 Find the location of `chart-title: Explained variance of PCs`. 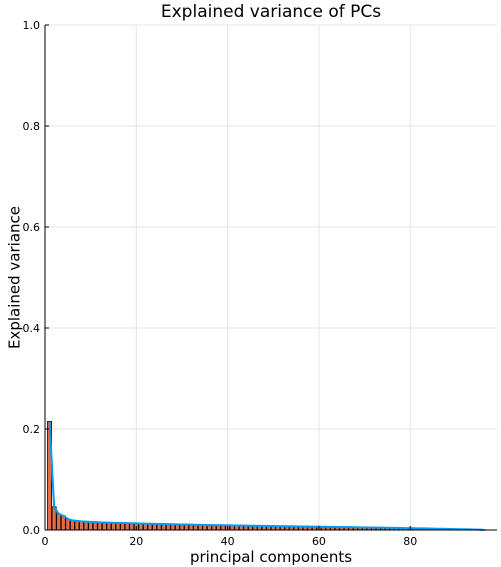

chart-title: Explained variance of PCs is located at coordinates (271, 12).